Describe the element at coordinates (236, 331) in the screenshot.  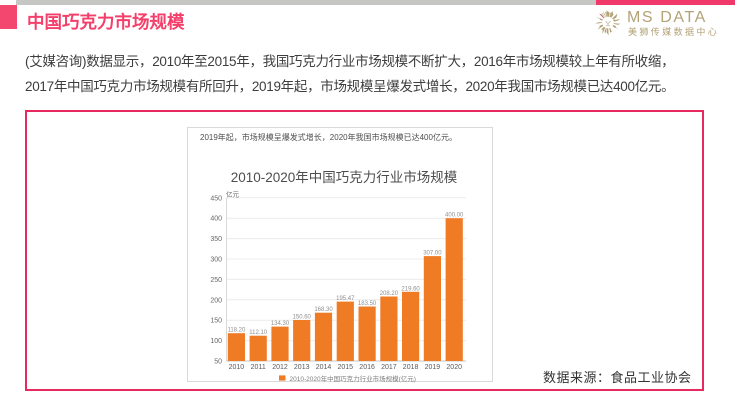
I see `svg-text: 118.20` at that location.